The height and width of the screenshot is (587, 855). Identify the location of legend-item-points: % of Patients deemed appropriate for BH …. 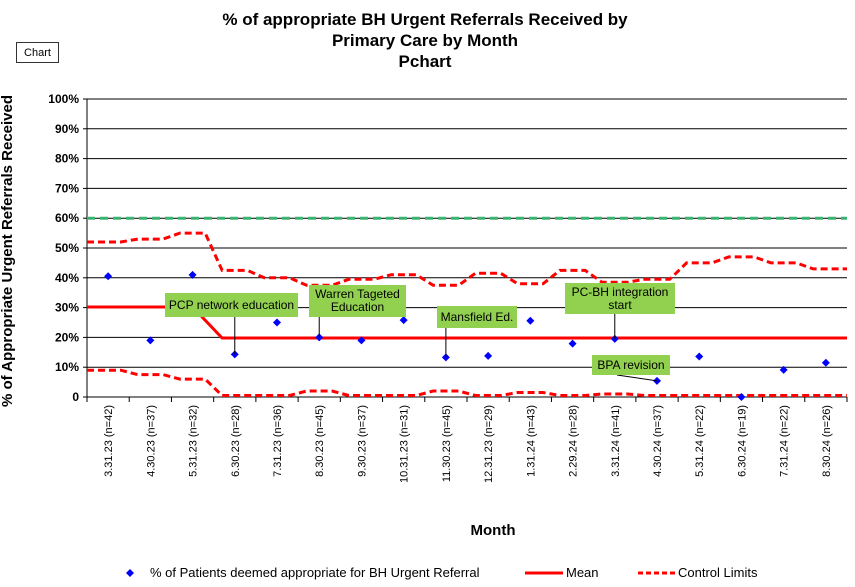
(302, 572).